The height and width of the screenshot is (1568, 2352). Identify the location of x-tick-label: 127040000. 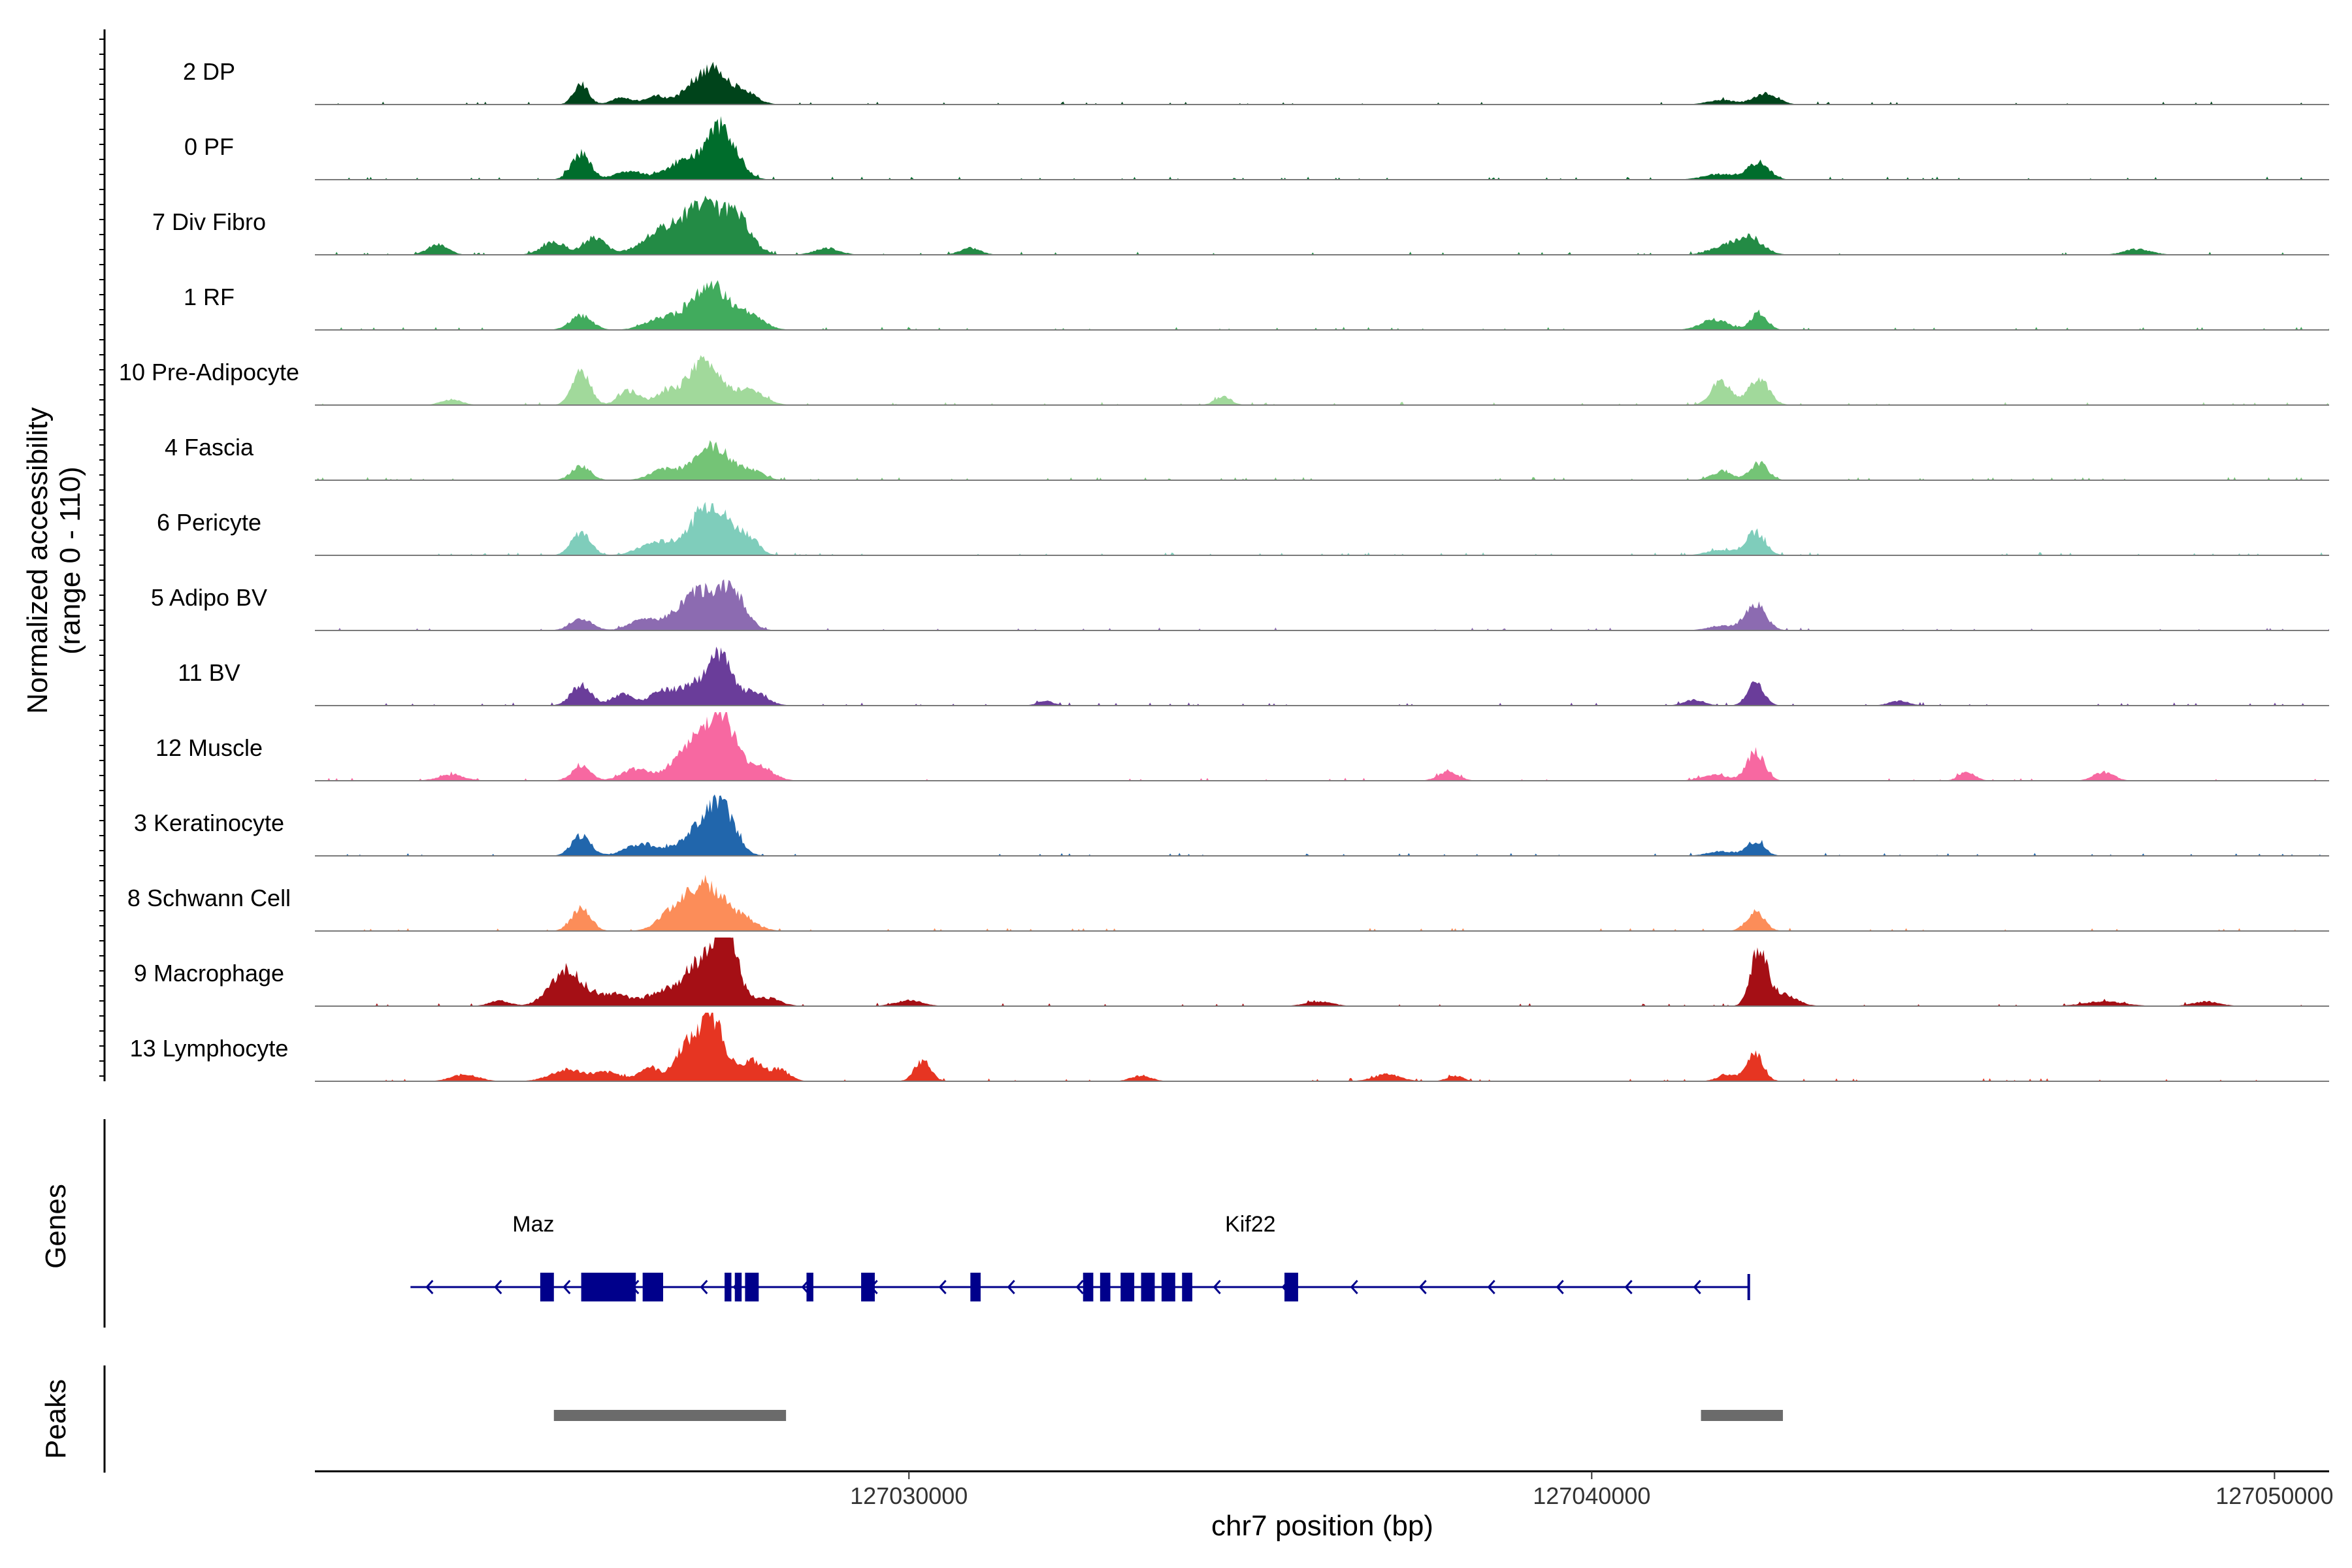
(1591, 1495).